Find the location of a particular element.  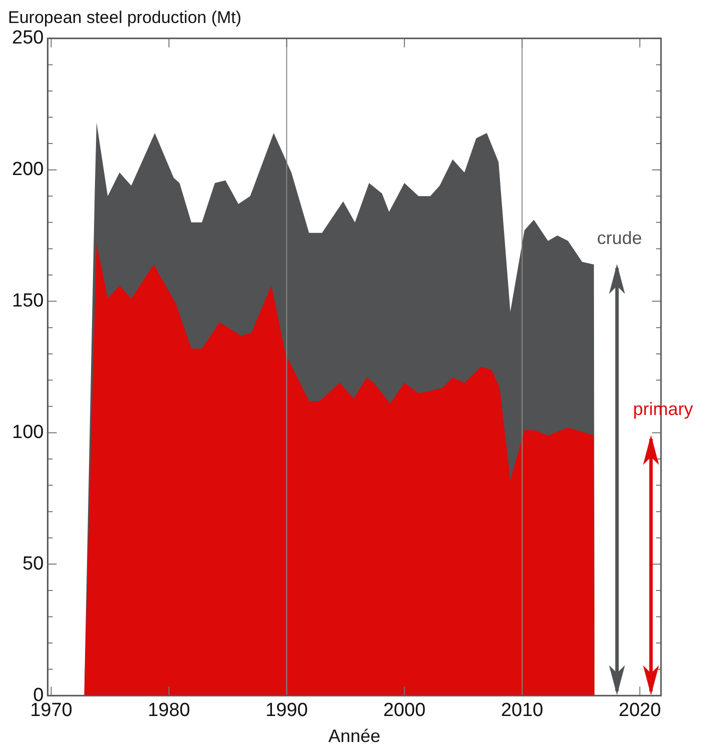

x-tick-label: 2010 is located at coordinates (522, 711).